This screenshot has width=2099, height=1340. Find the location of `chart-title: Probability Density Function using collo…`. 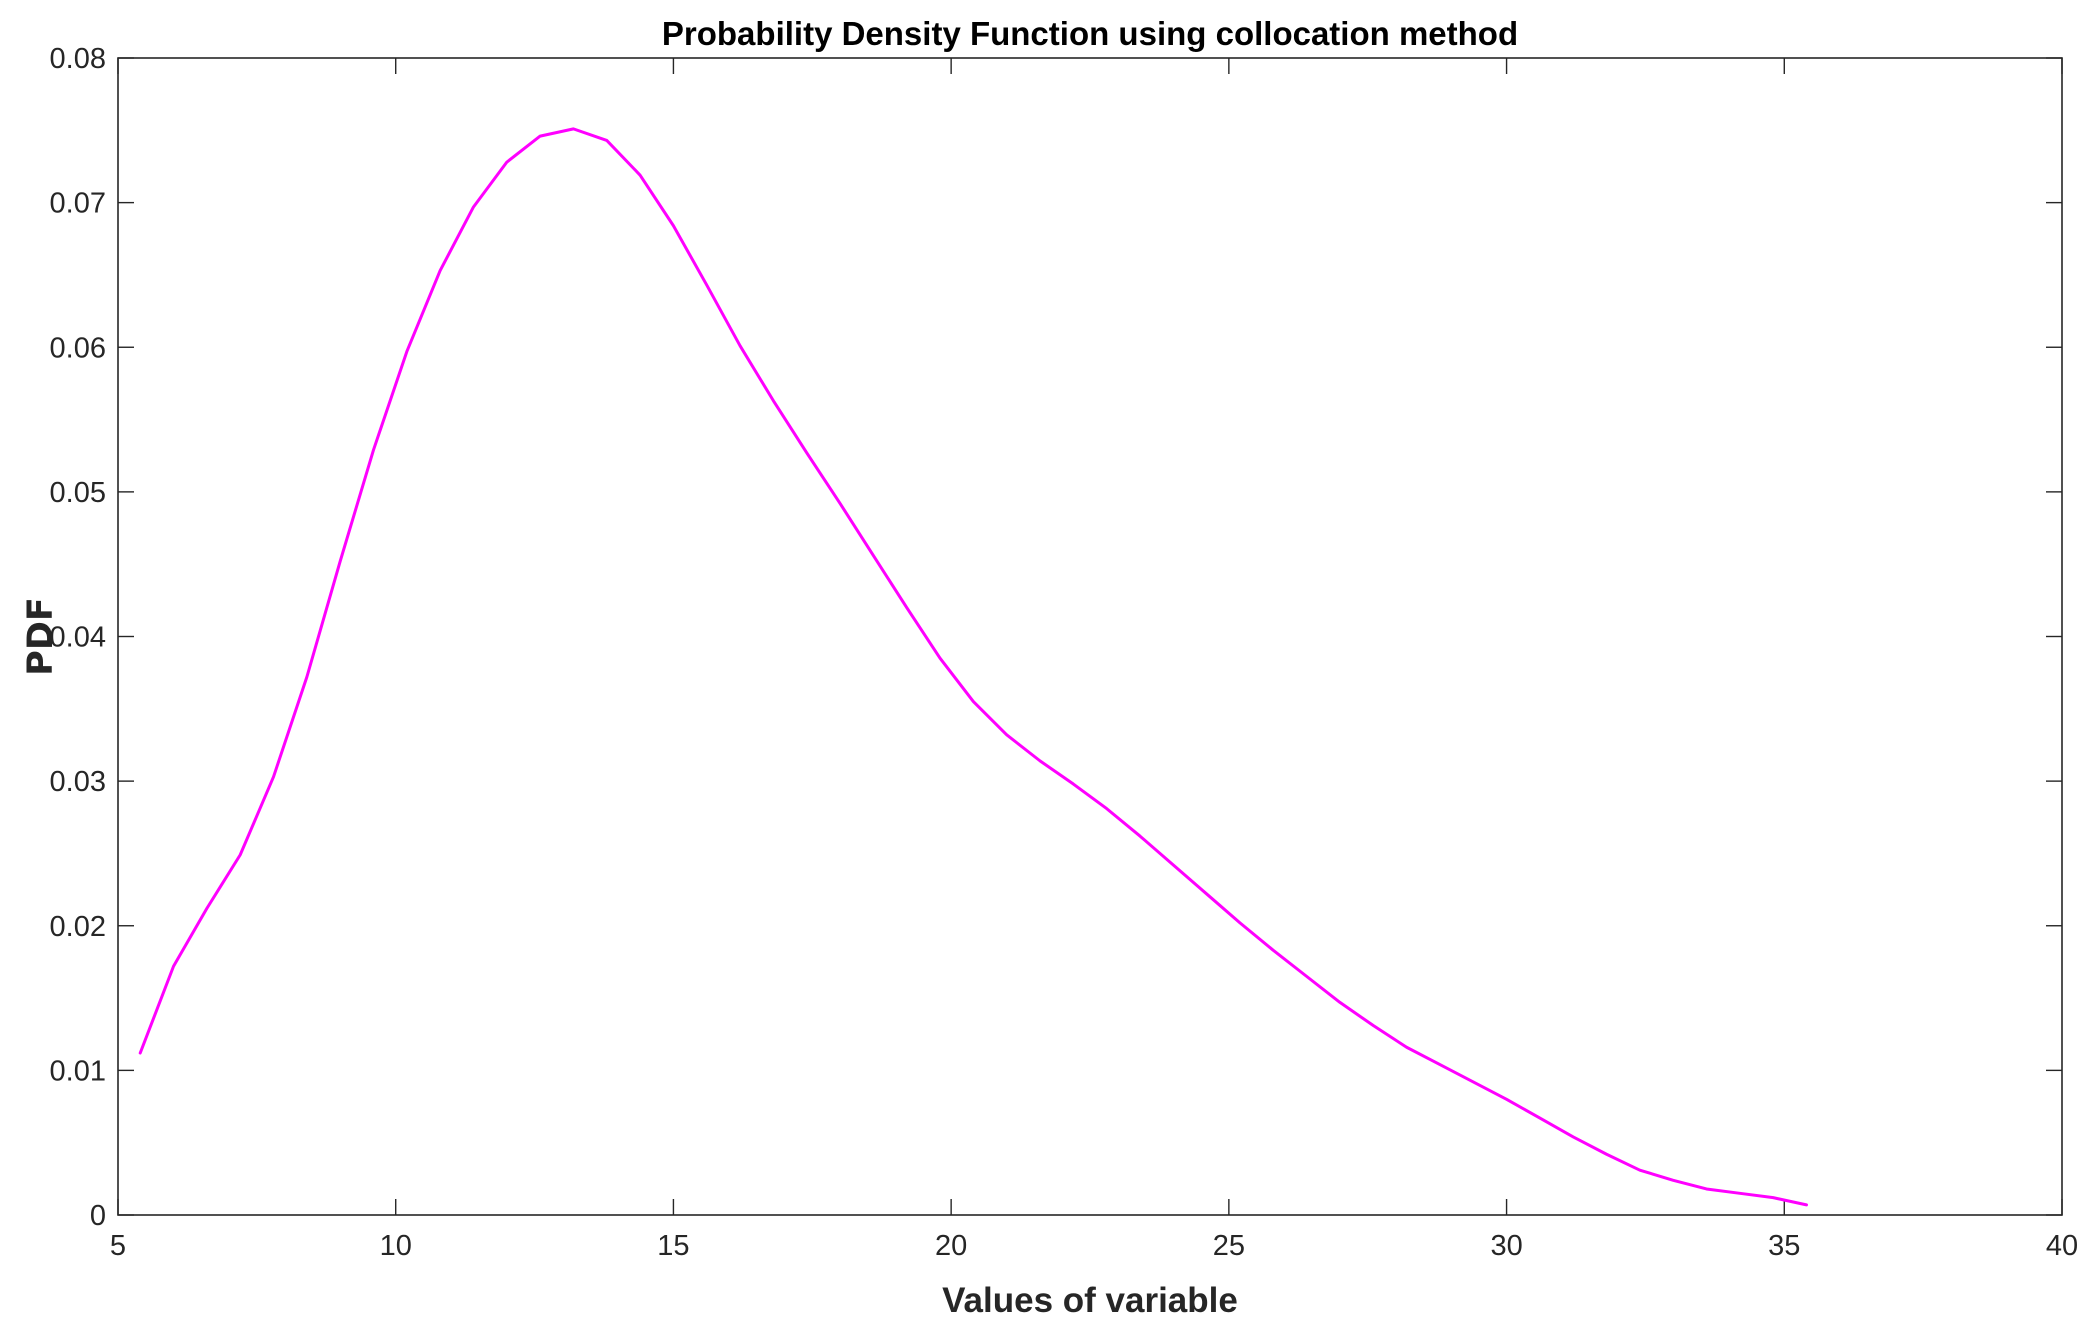

chart-title: Probability Density Function using collo… is located at coordinates (1090, 33).